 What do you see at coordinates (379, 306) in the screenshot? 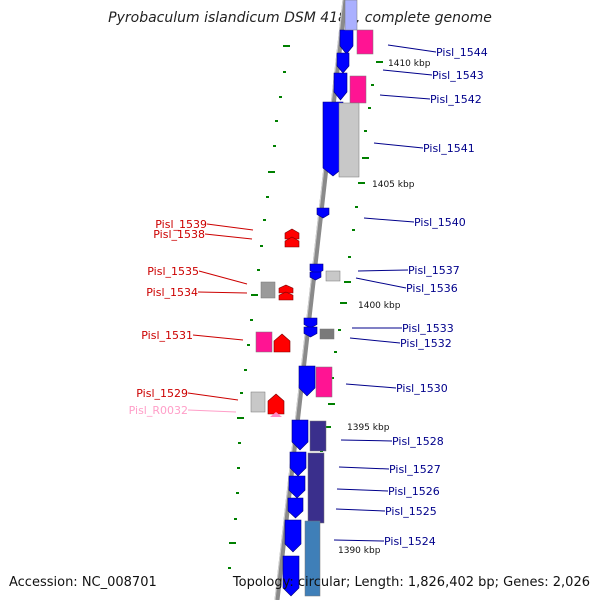
I see `scale-label-1400: 1400 kbp` at bounding box center [379, 306].